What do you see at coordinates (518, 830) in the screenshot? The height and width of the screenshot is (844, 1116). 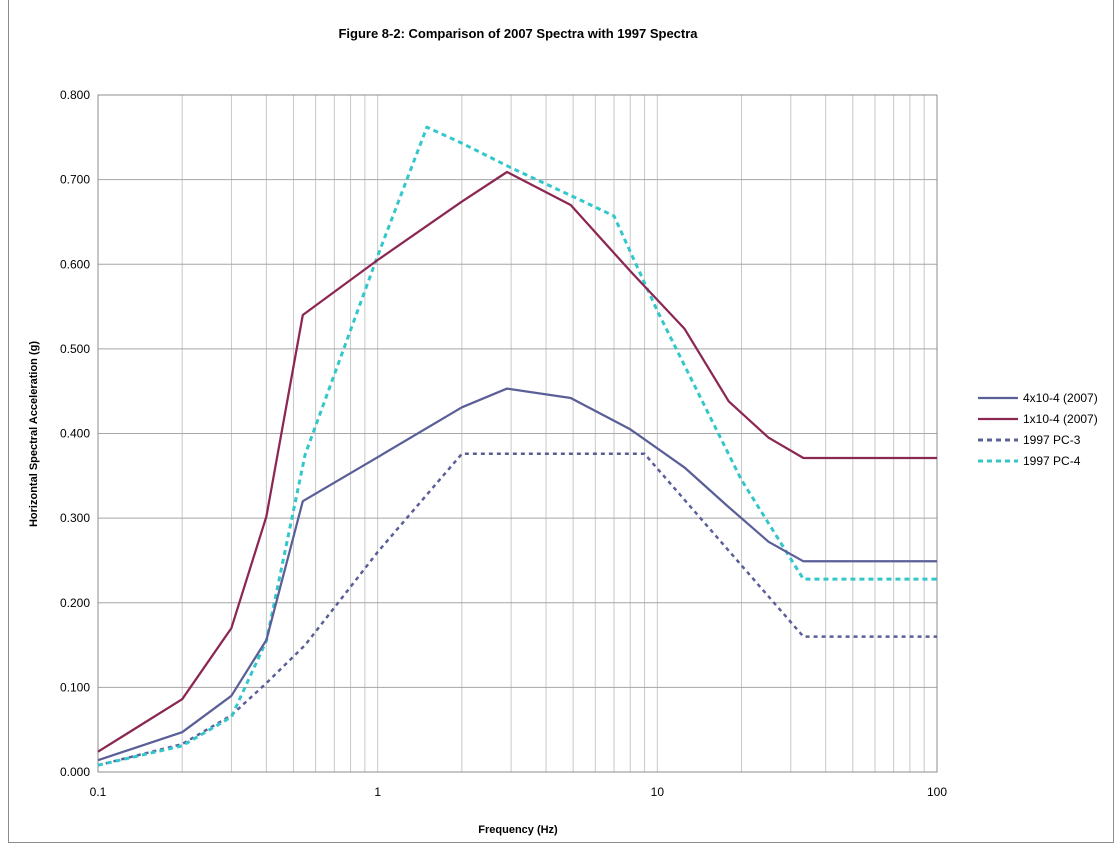 I see `x-axis-title: Frequency (Hz)` at bounding box center [518, 830].